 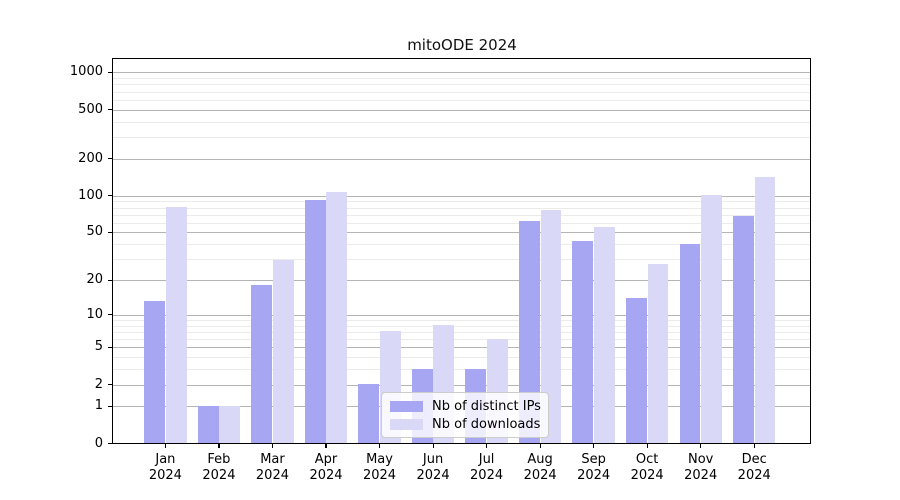 I want to click on x-tick-label: Jul 2024, so click(x=487, y=468).